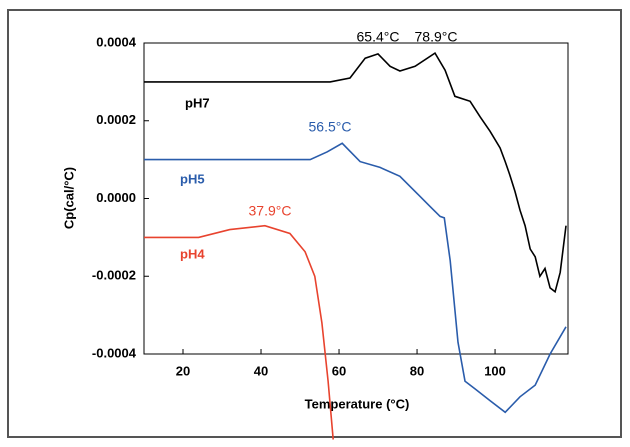  What do you see at coordinates (417, 370) in the screenshot?
I see `x-tick-label: 80` at bounding box center [417, 370].